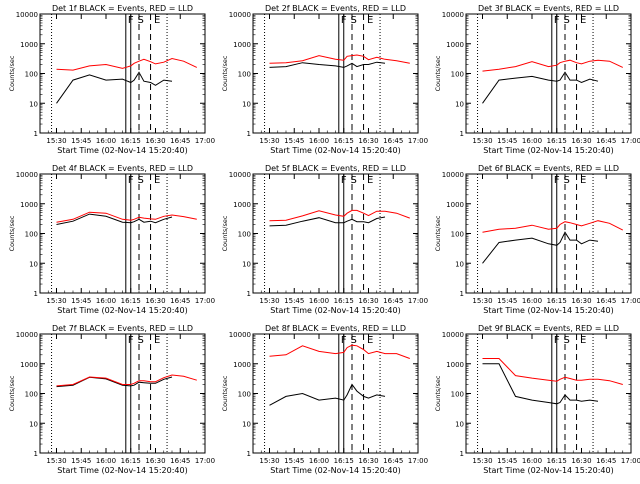 Image resolution: width=640 pixels, height=484 pixels. What do you see at coordinates (548, 168) in the screenshot?
I see `panel-title: Det 6f BLACK = Events, RED = LLD` at bounding box center [548, 168].